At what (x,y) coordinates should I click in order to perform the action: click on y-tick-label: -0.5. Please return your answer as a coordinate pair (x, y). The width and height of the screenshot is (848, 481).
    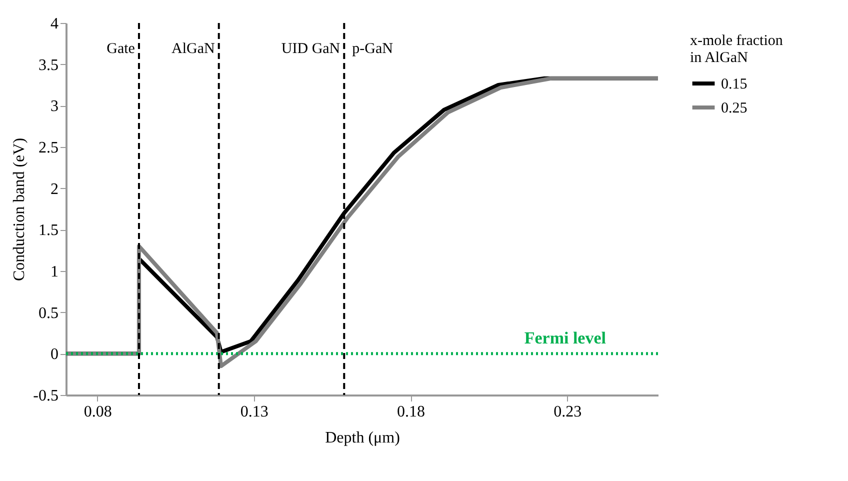
    Looking at the image, I should click on (45, 396).